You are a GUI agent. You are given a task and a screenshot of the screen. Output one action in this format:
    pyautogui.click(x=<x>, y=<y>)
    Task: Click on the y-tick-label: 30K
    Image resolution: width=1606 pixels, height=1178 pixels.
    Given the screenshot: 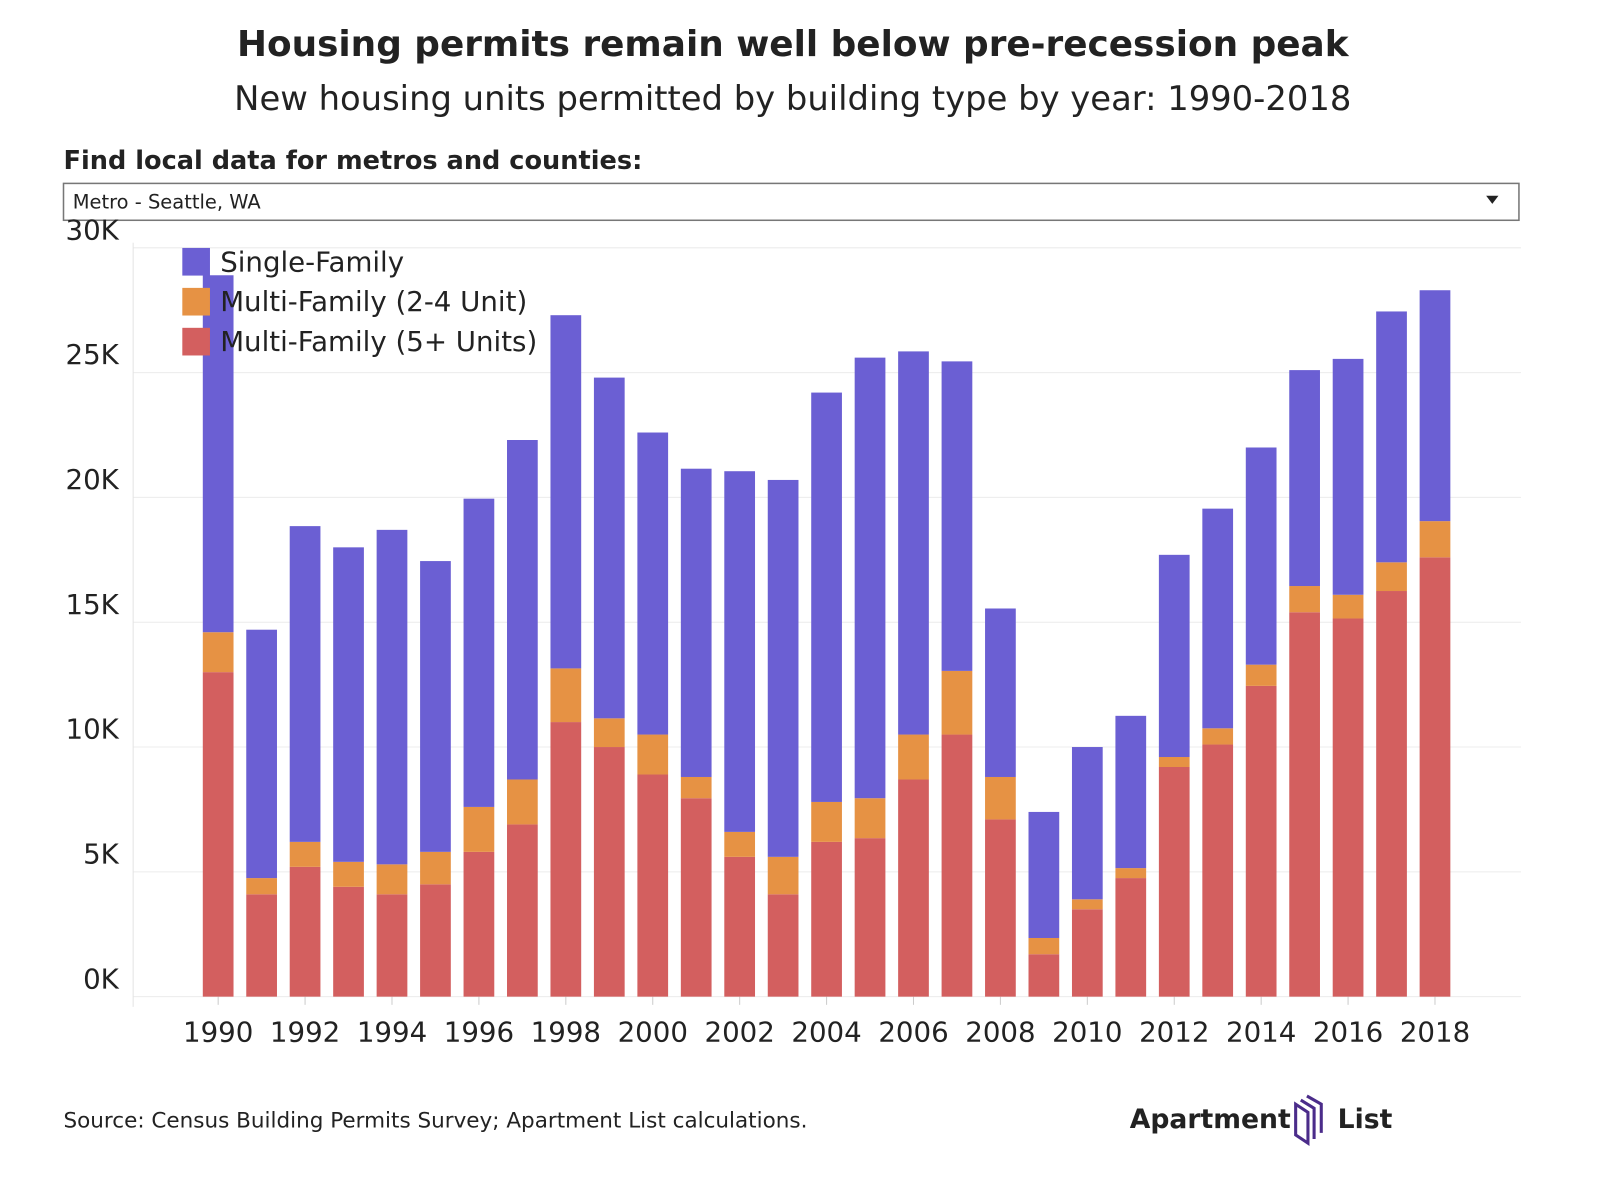 What is the action you would take?
    pyautogui.click(x=92, y=229)
    